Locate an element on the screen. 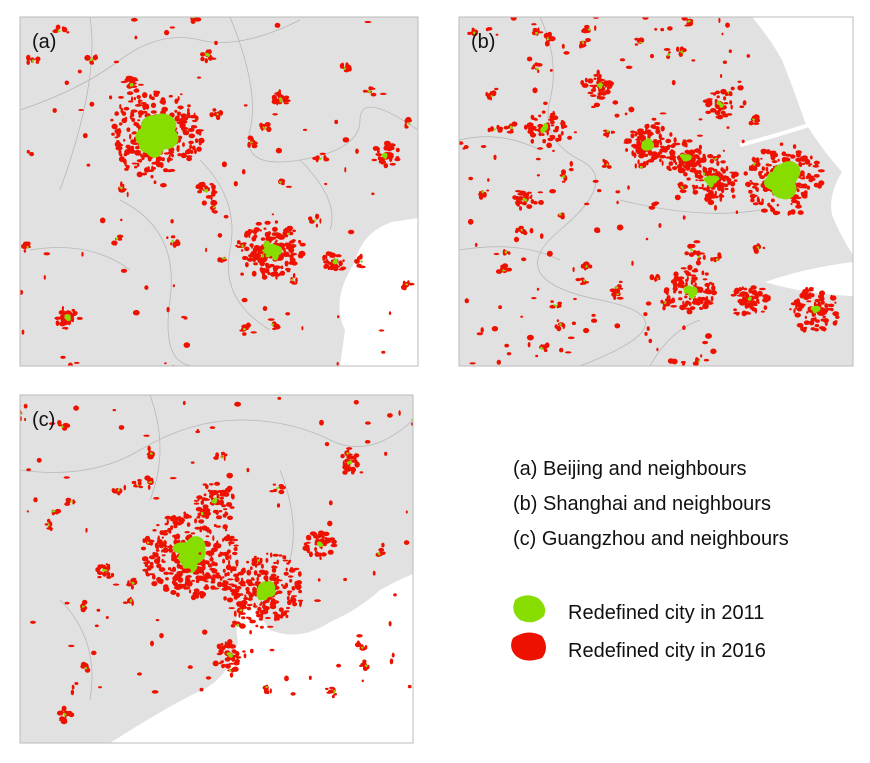  sea is located at coordinates (802, 136).